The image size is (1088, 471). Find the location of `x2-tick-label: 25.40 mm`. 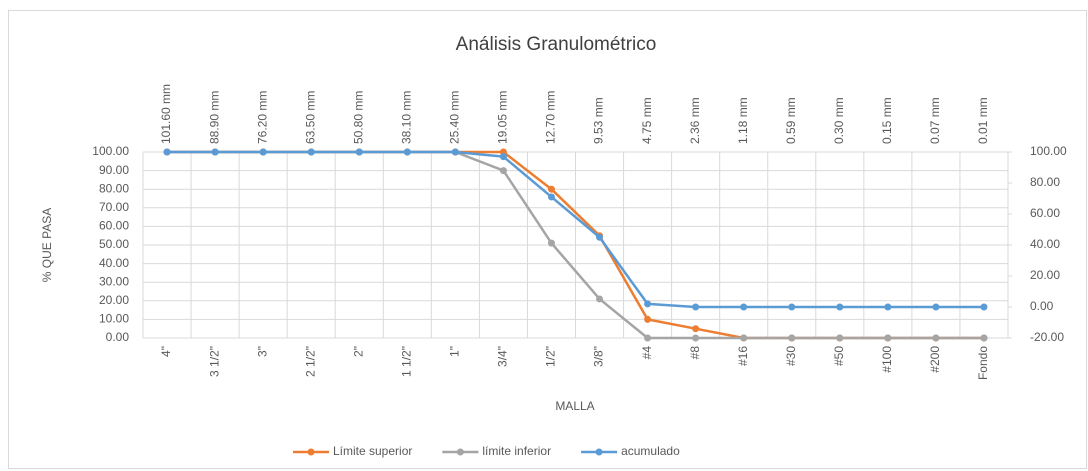

x2-tick-label: 25.40 mm is located at coordinates (455, 117).